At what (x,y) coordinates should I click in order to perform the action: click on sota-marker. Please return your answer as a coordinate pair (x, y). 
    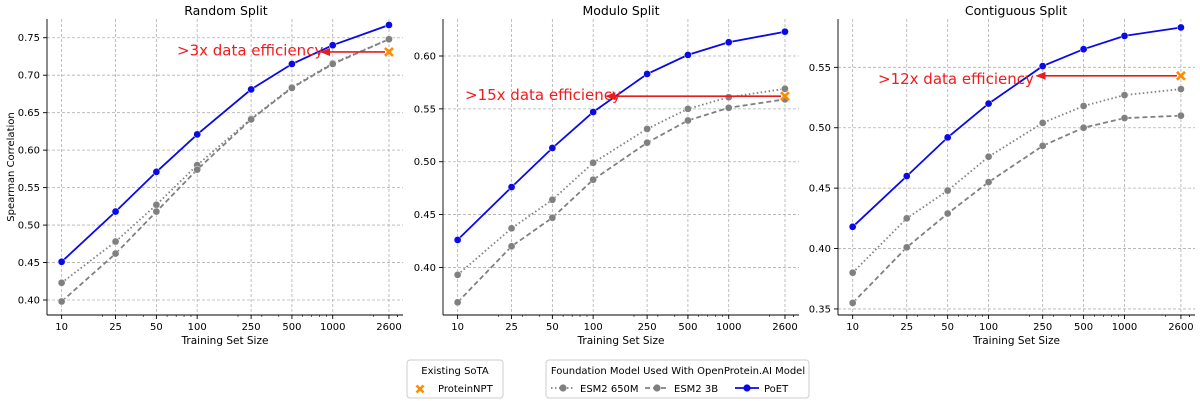
    Looking at the image, I should click on (389, 52).